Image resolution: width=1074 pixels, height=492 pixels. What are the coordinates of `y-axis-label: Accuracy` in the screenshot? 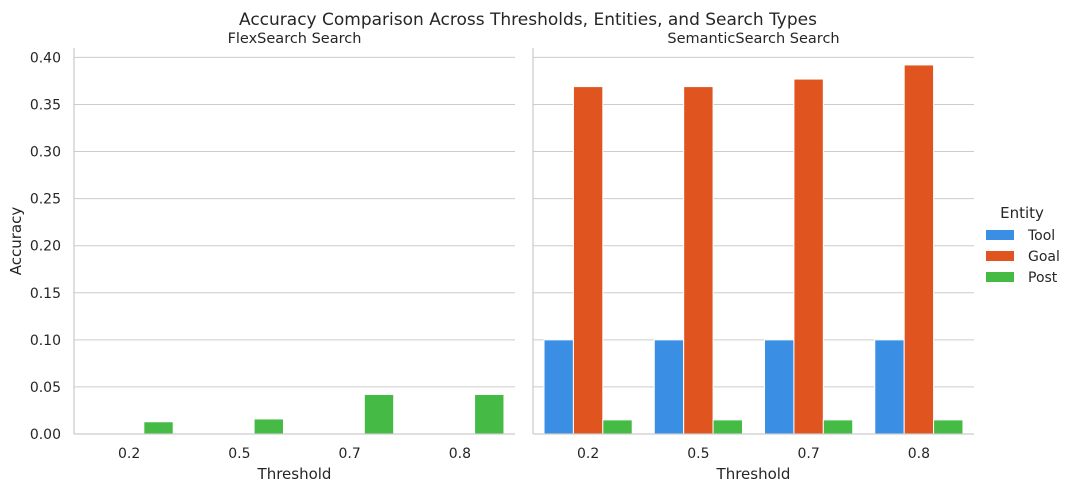 It's located at (16, 241).